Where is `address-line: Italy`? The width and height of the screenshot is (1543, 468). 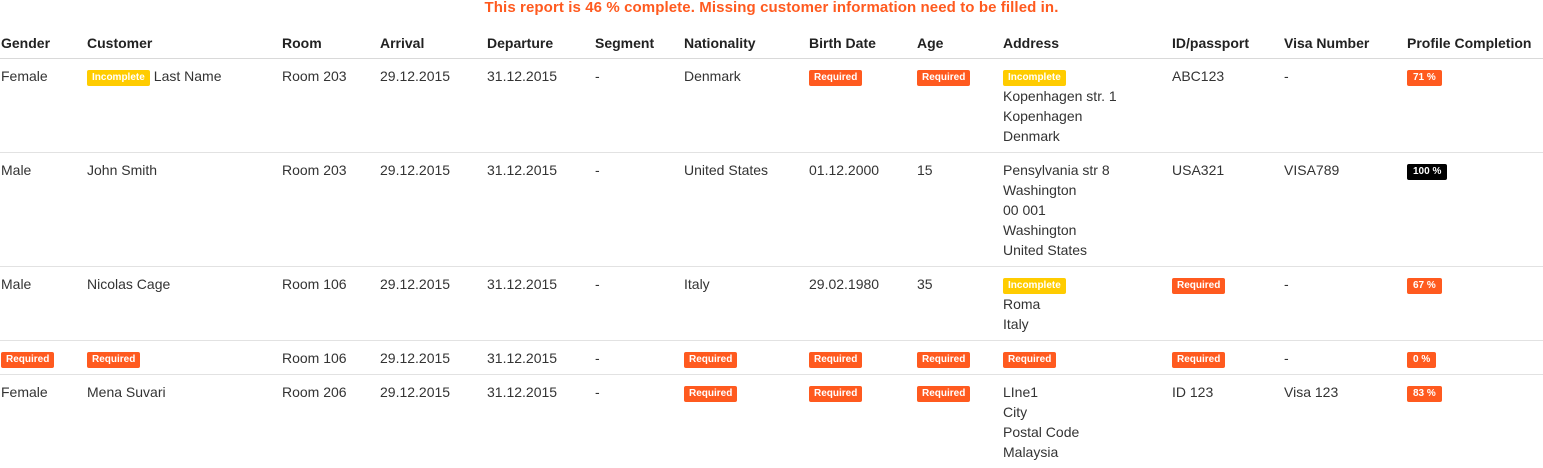
address-line: Italy is located at coordinates (1087, 324).